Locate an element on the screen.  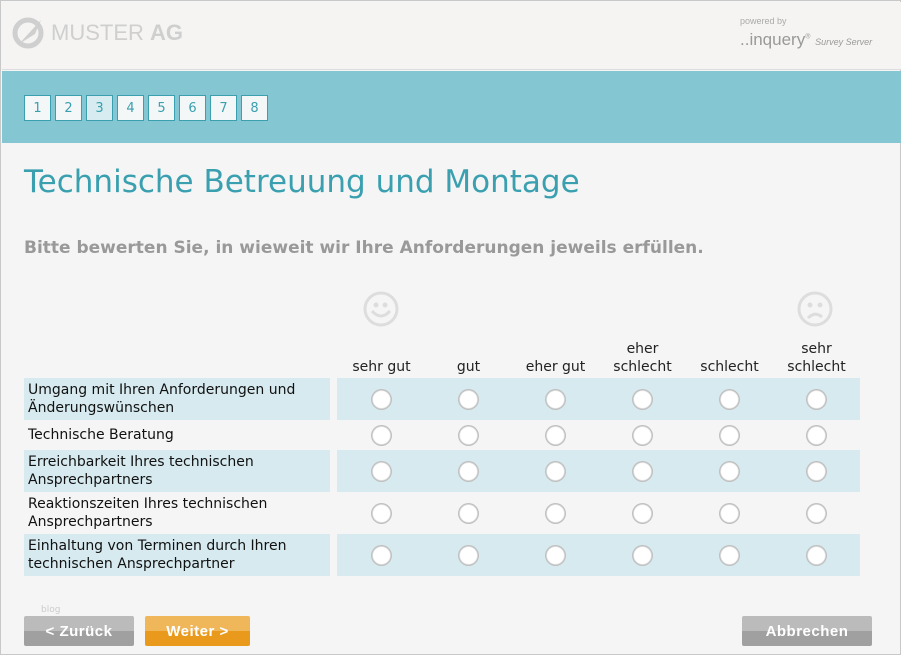
inquery-logo: ..inquery® Survey Server is located at coordinates (806, 39).